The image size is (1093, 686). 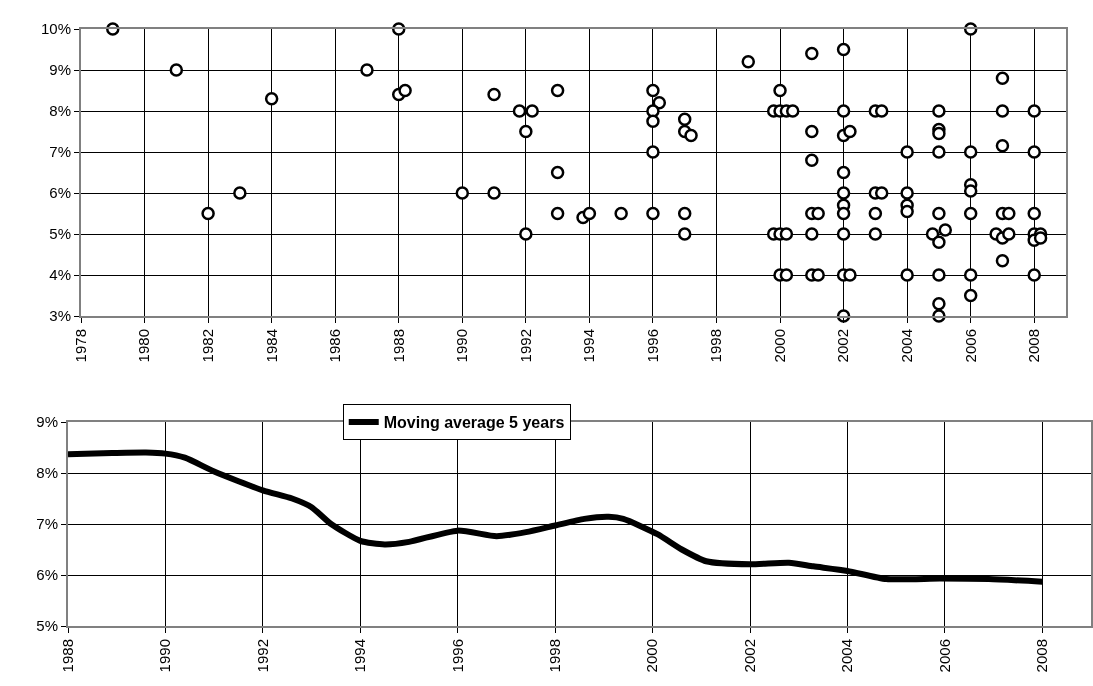 What do you see at coordinates (60, 275) in the screenshot?
I see `y-tick-label: 4%` at bounding box center [60, 275].